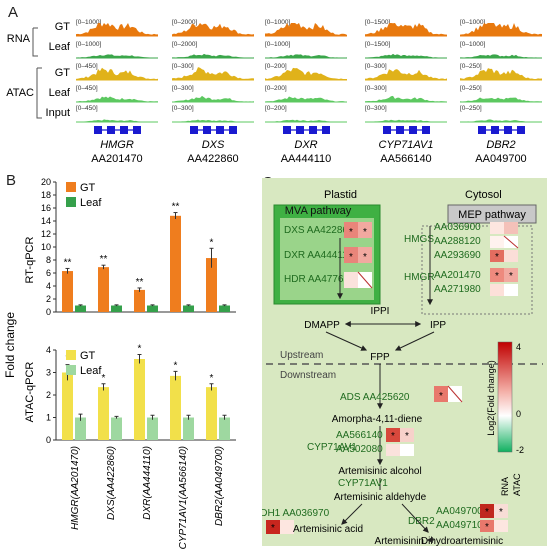  Describe the element at coordinates (305, 145) in the screenshot. I see `gene-name: DXR` at that location.